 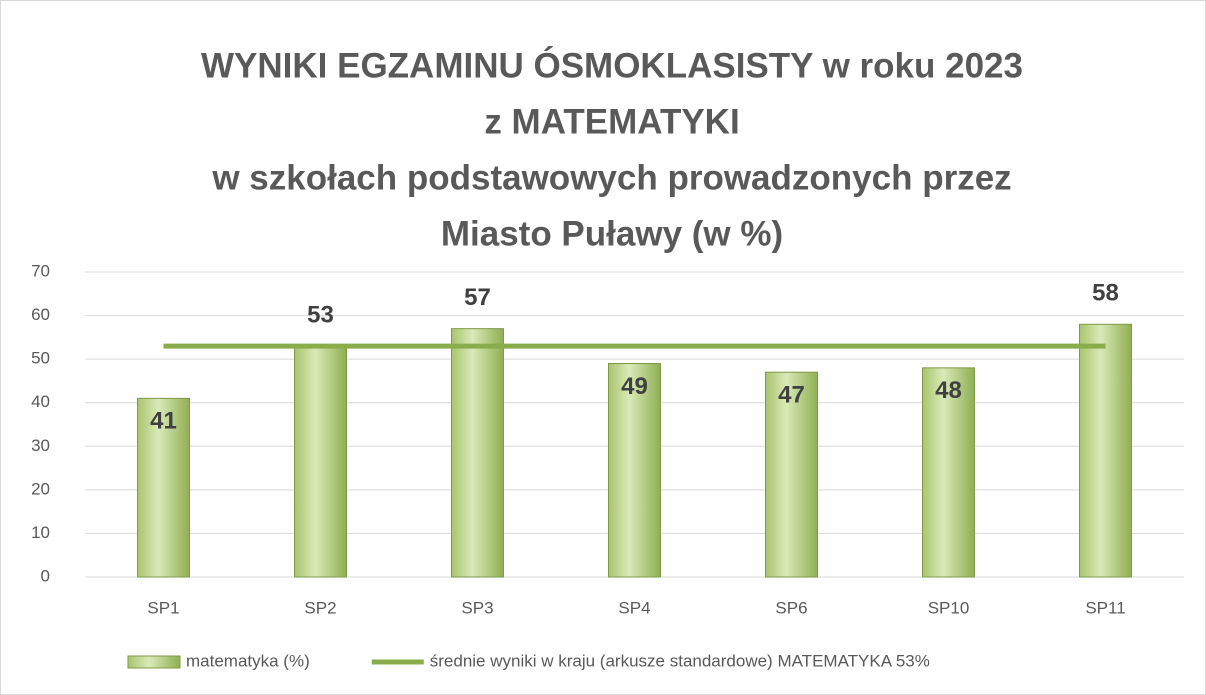 I want to click on x-tick-label: SP10, so click(x=949, y=607).